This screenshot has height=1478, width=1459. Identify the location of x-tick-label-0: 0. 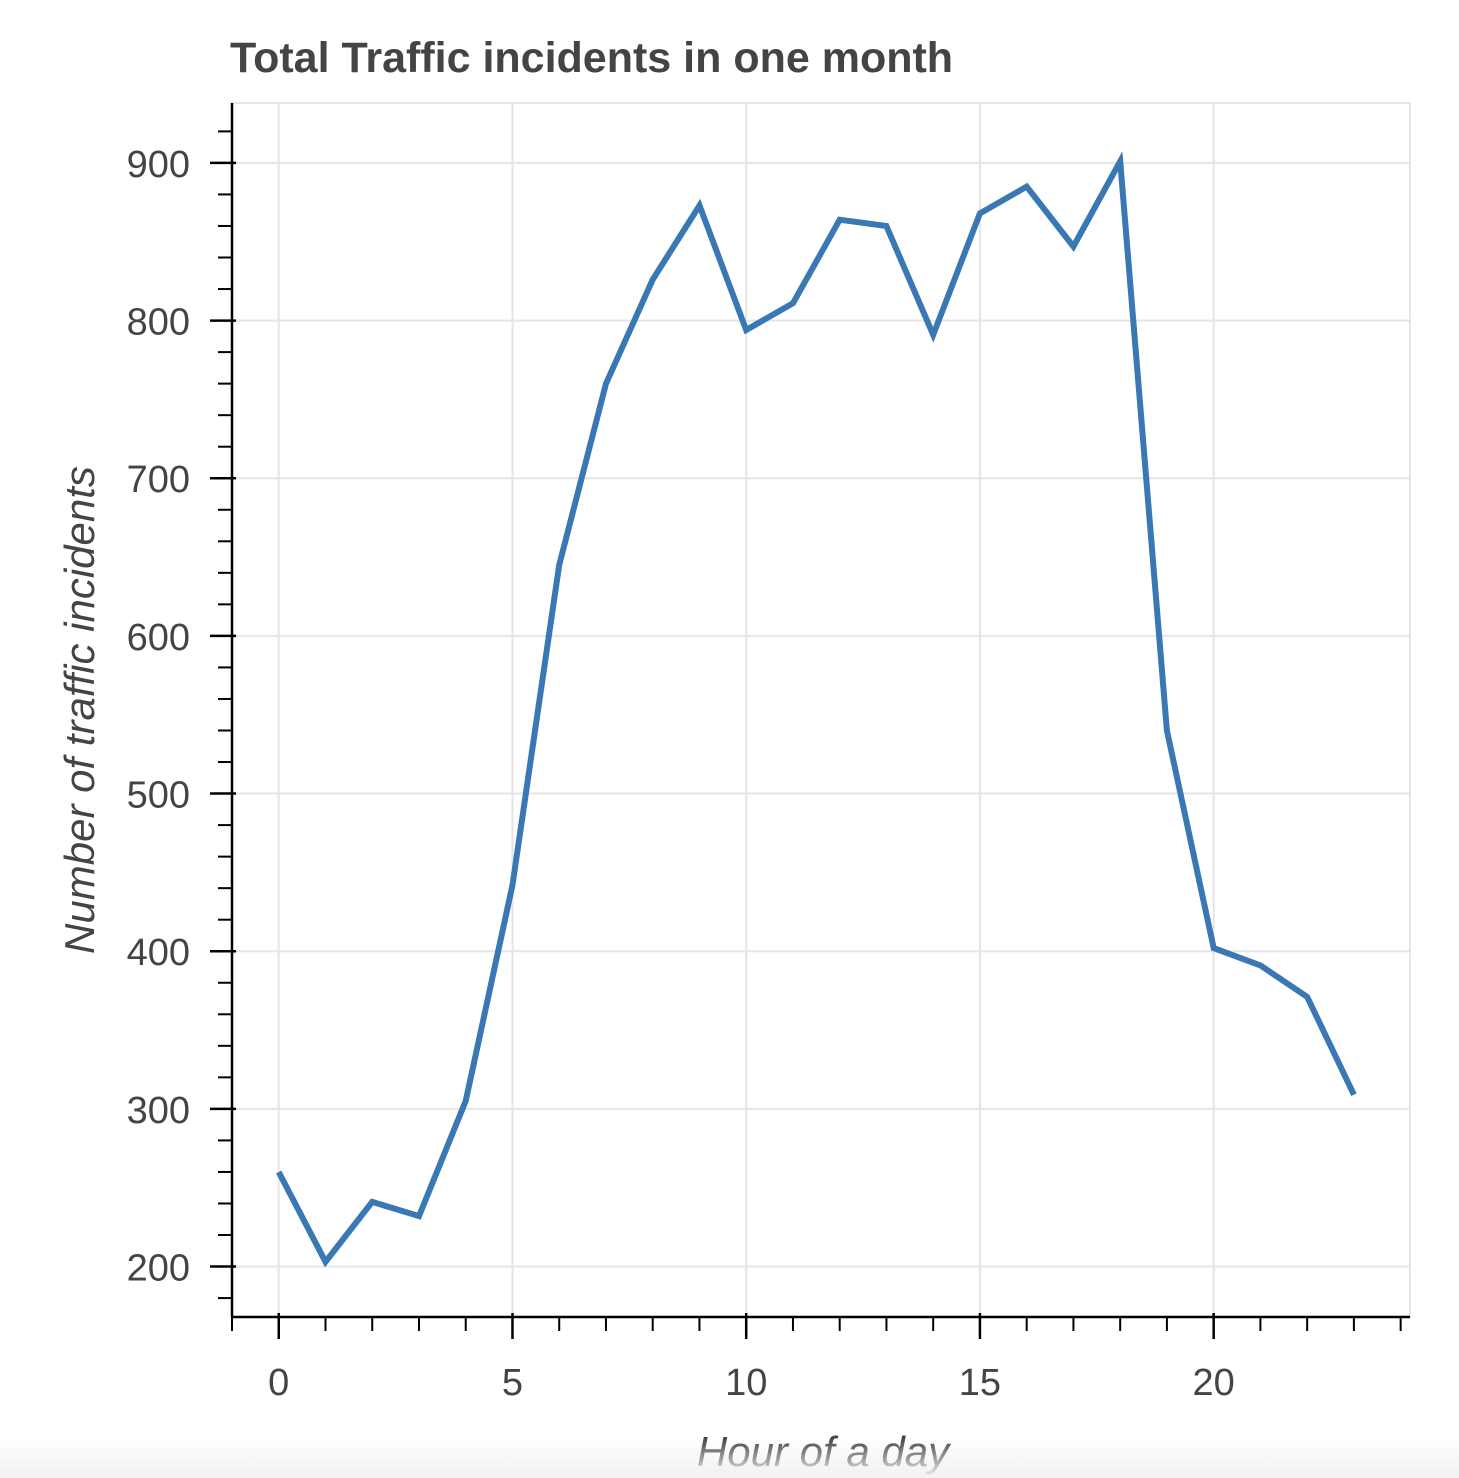
(278, 1383).